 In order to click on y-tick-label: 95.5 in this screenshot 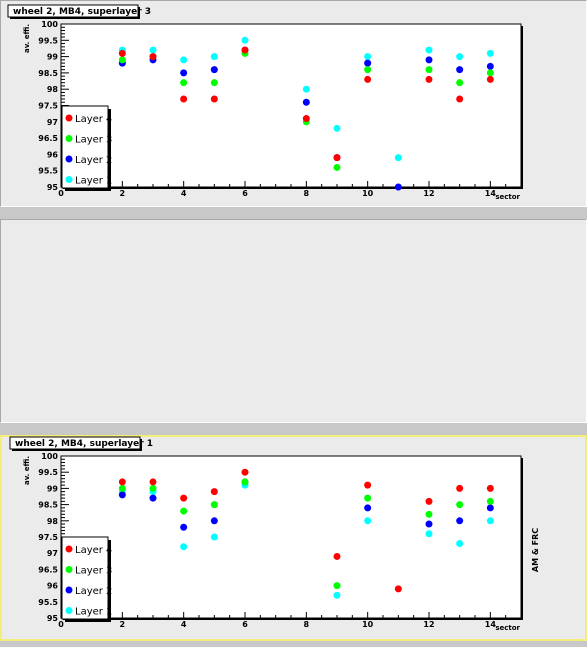, I will do `click(48, 602)`.